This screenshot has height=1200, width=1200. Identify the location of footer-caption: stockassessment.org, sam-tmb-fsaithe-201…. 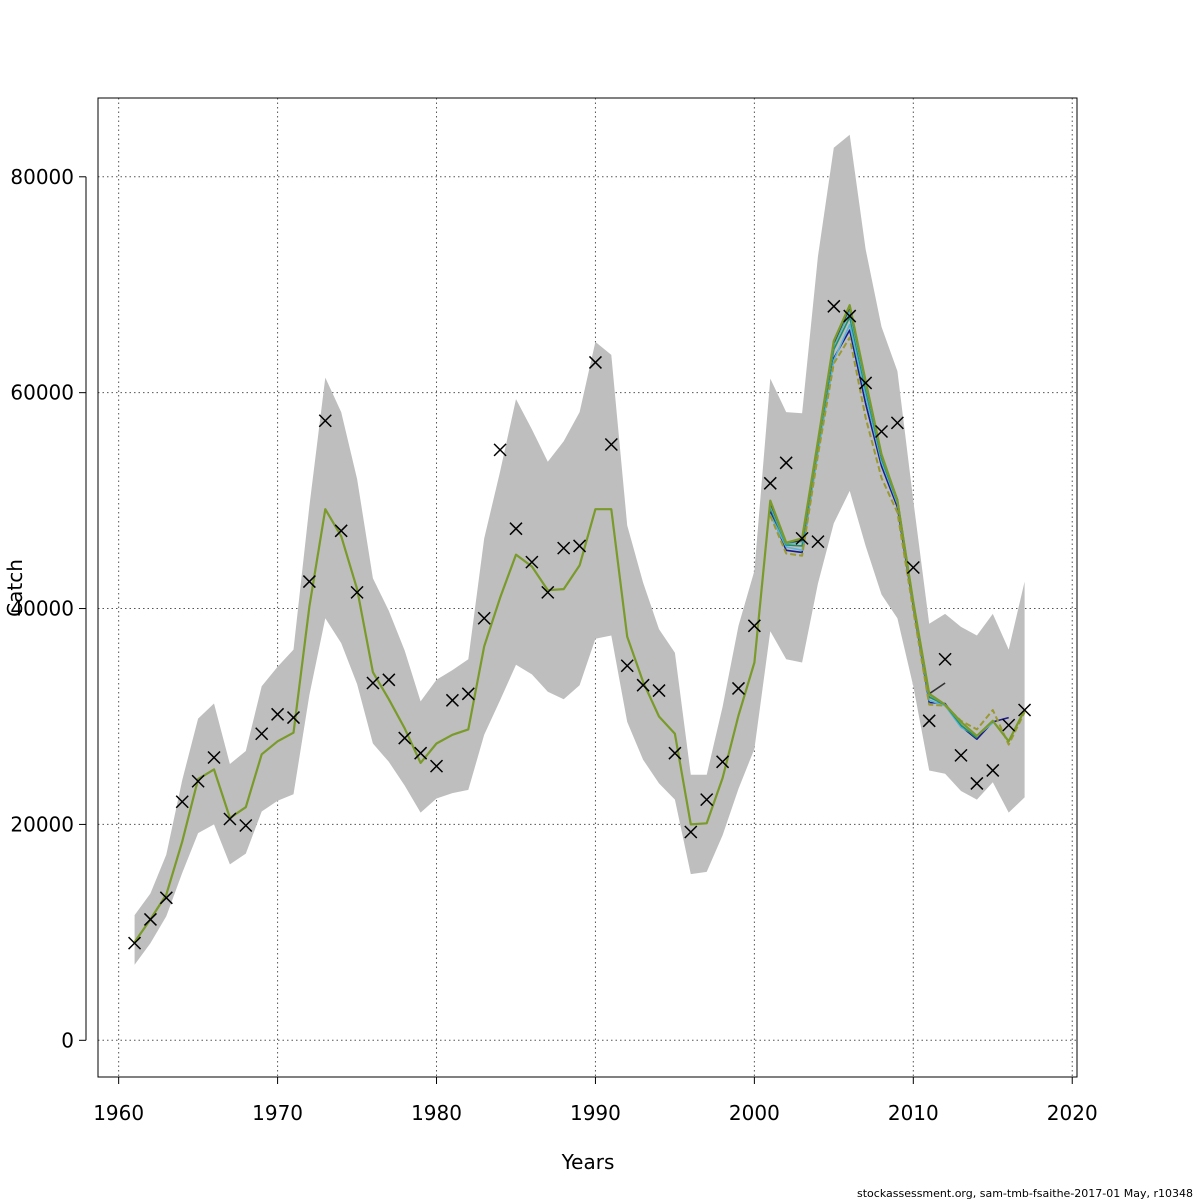
(1025, 1193).